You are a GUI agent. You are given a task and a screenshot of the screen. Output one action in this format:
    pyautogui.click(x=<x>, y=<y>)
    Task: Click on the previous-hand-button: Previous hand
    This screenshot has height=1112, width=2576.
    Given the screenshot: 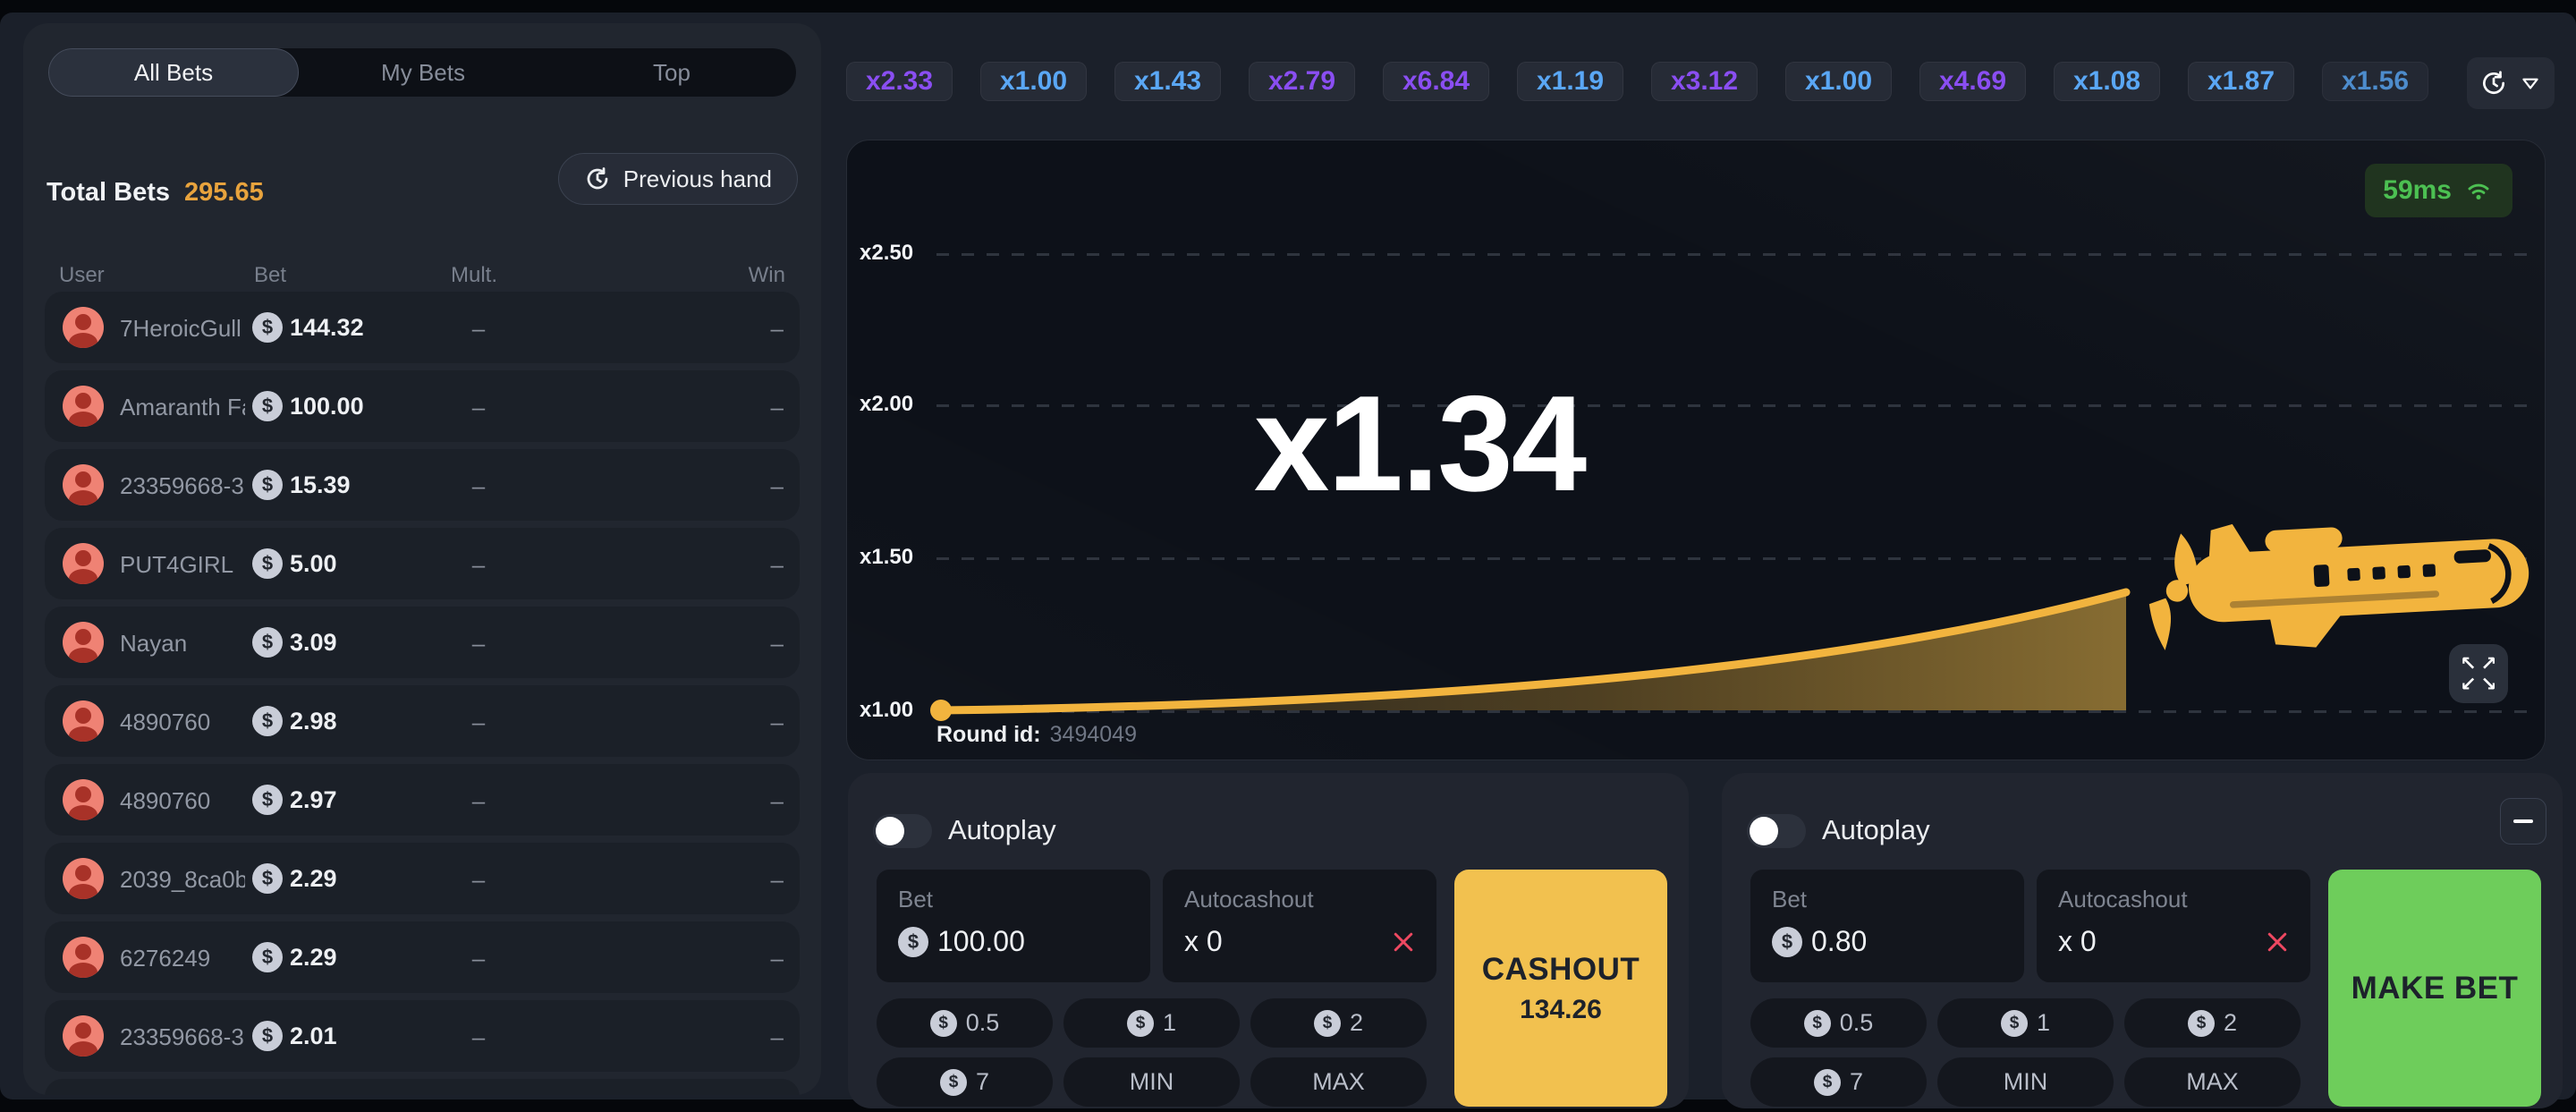 What is the action you would take?
    pyautogui.click(x=677, y=179)
    